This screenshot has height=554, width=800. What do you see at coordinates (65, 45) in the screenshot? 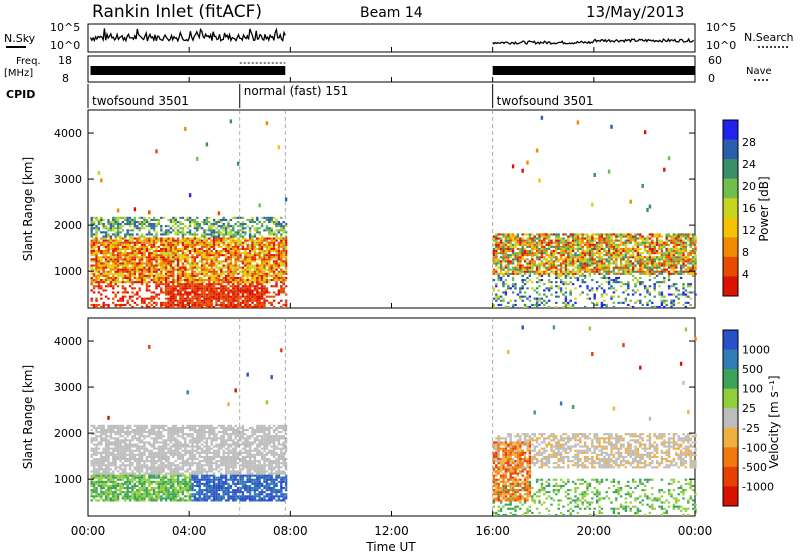
I see `nsky-tick-bottom: 10^0` at bounding box center [65, 45].